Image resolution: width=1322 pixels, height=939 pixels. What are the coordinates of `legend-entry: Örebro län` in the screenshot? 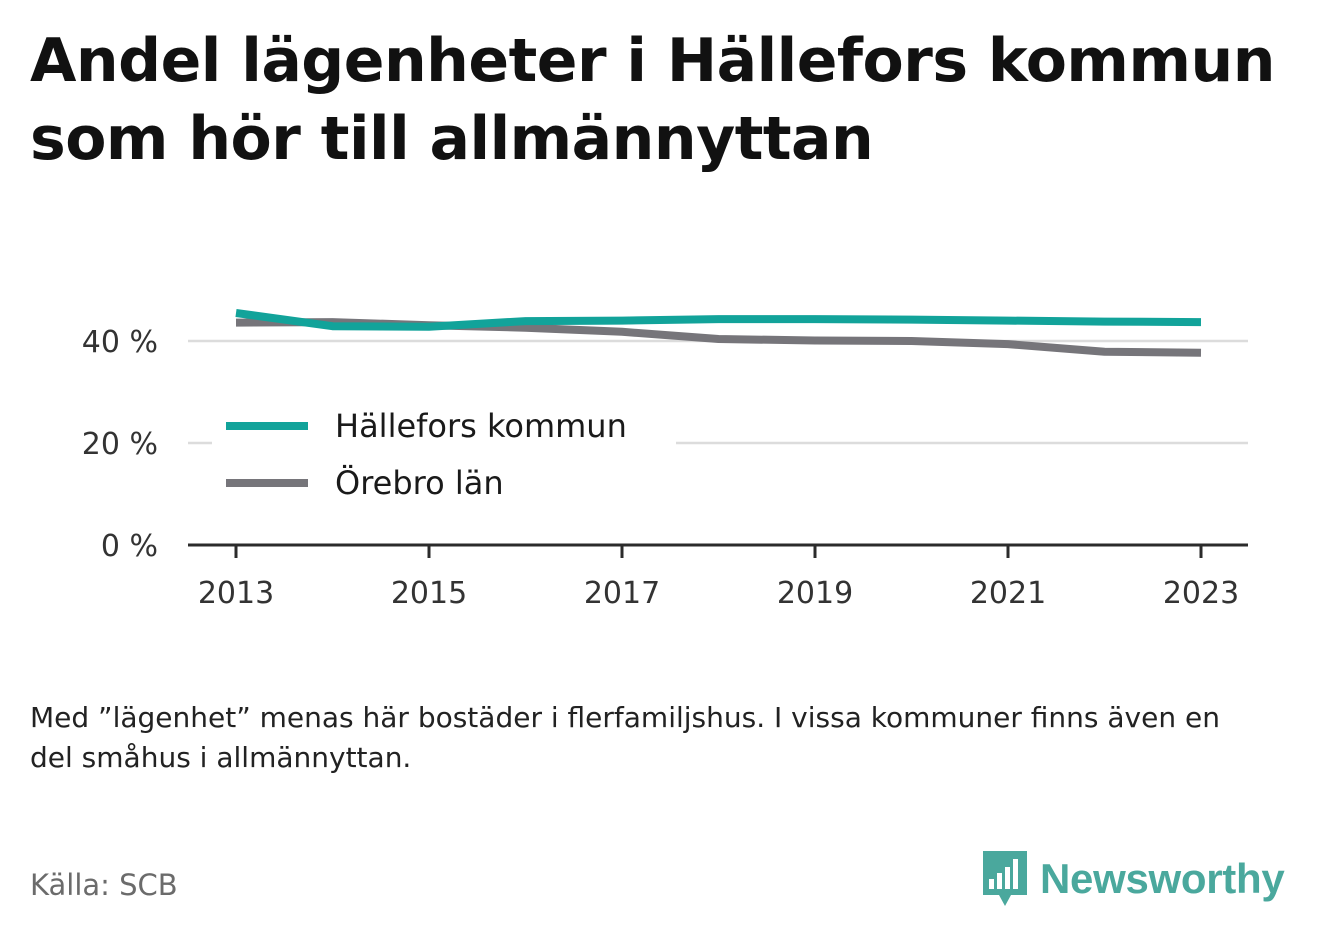 It's located at (419, 483).